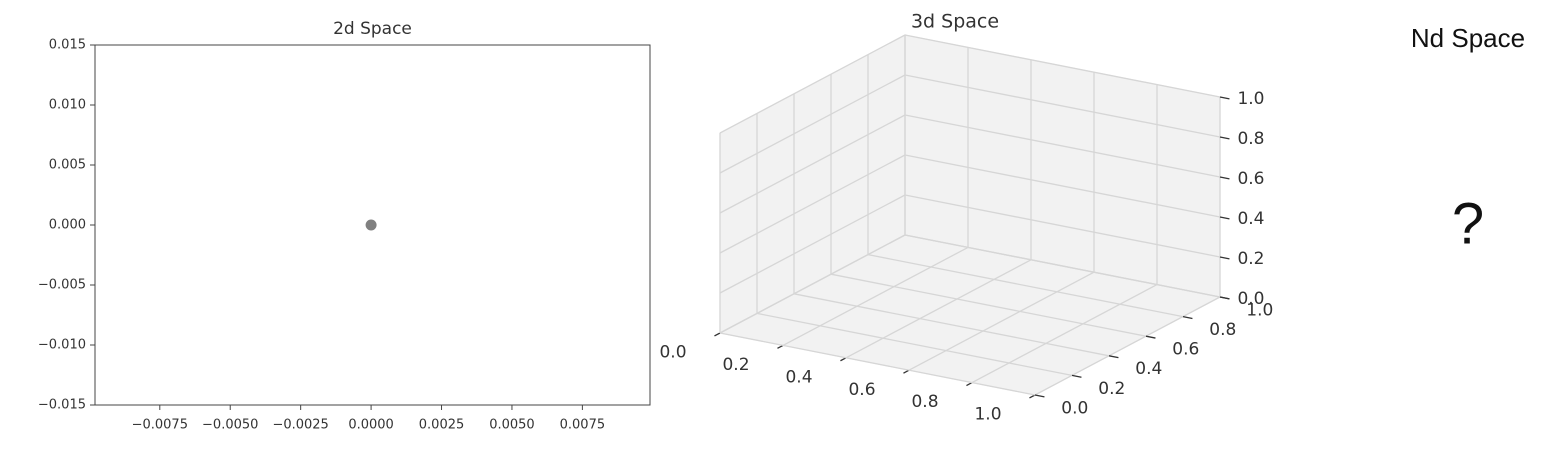  I want to click on y-tick-label: −0.010, so click(62, 345).